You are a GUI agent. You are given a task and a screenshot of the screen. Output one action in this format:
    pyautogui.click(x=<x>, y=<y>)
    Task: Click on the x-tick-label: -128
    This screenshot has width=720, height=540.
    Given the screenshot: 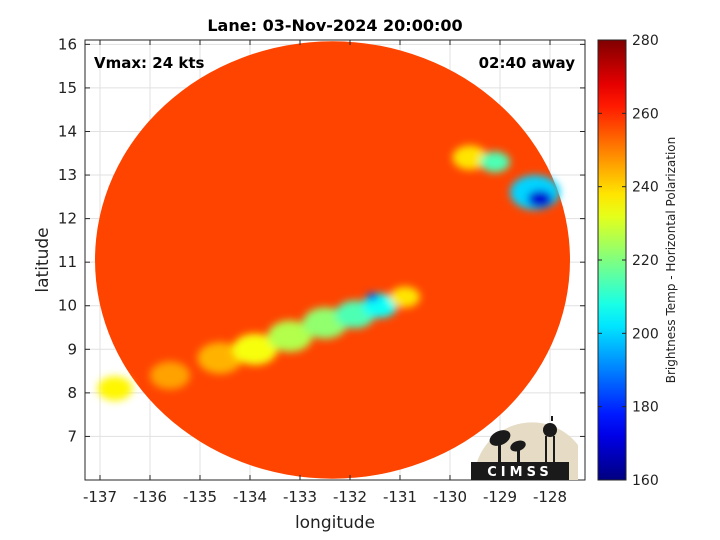 What is the action you would take?
    pyautogui.click(x=550, y=497)
    